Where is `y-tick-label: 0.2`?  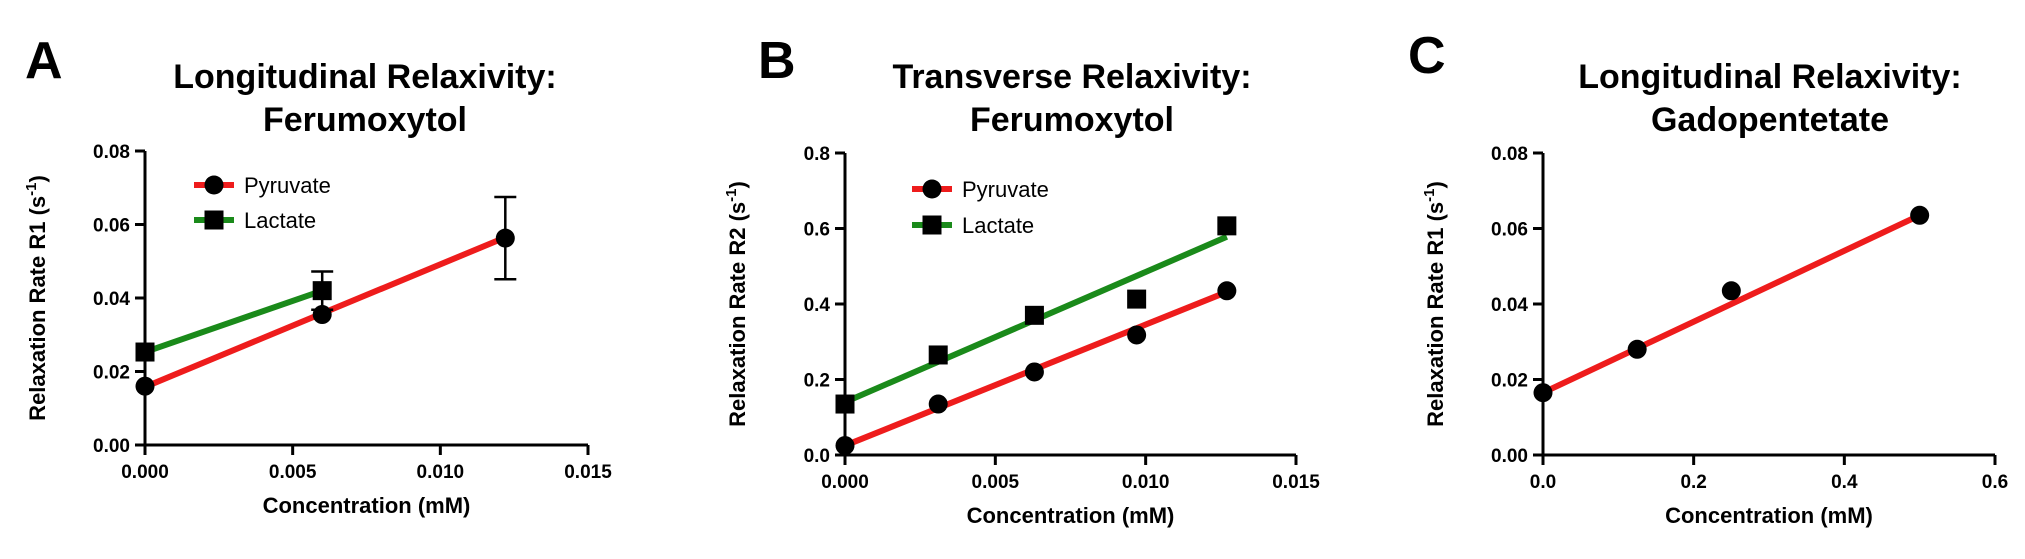
y-tick-label: 0.2 is located at coordinates (817, 381).